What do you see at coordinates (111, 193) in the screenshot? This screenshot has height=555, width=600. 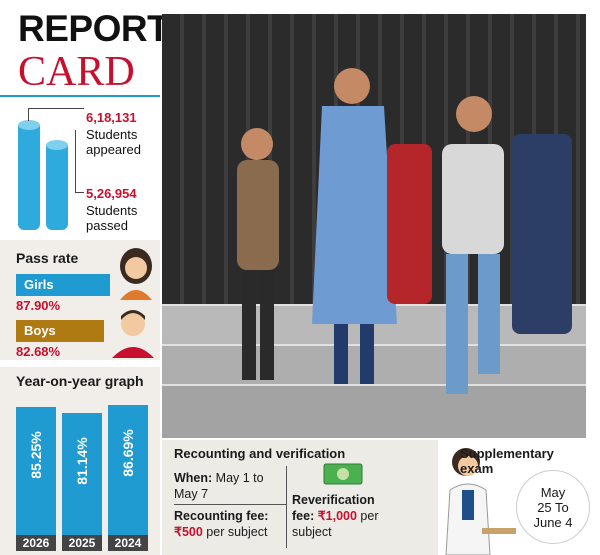 I see `passed-number: 5,26,954` at bounding box center [111, 193].